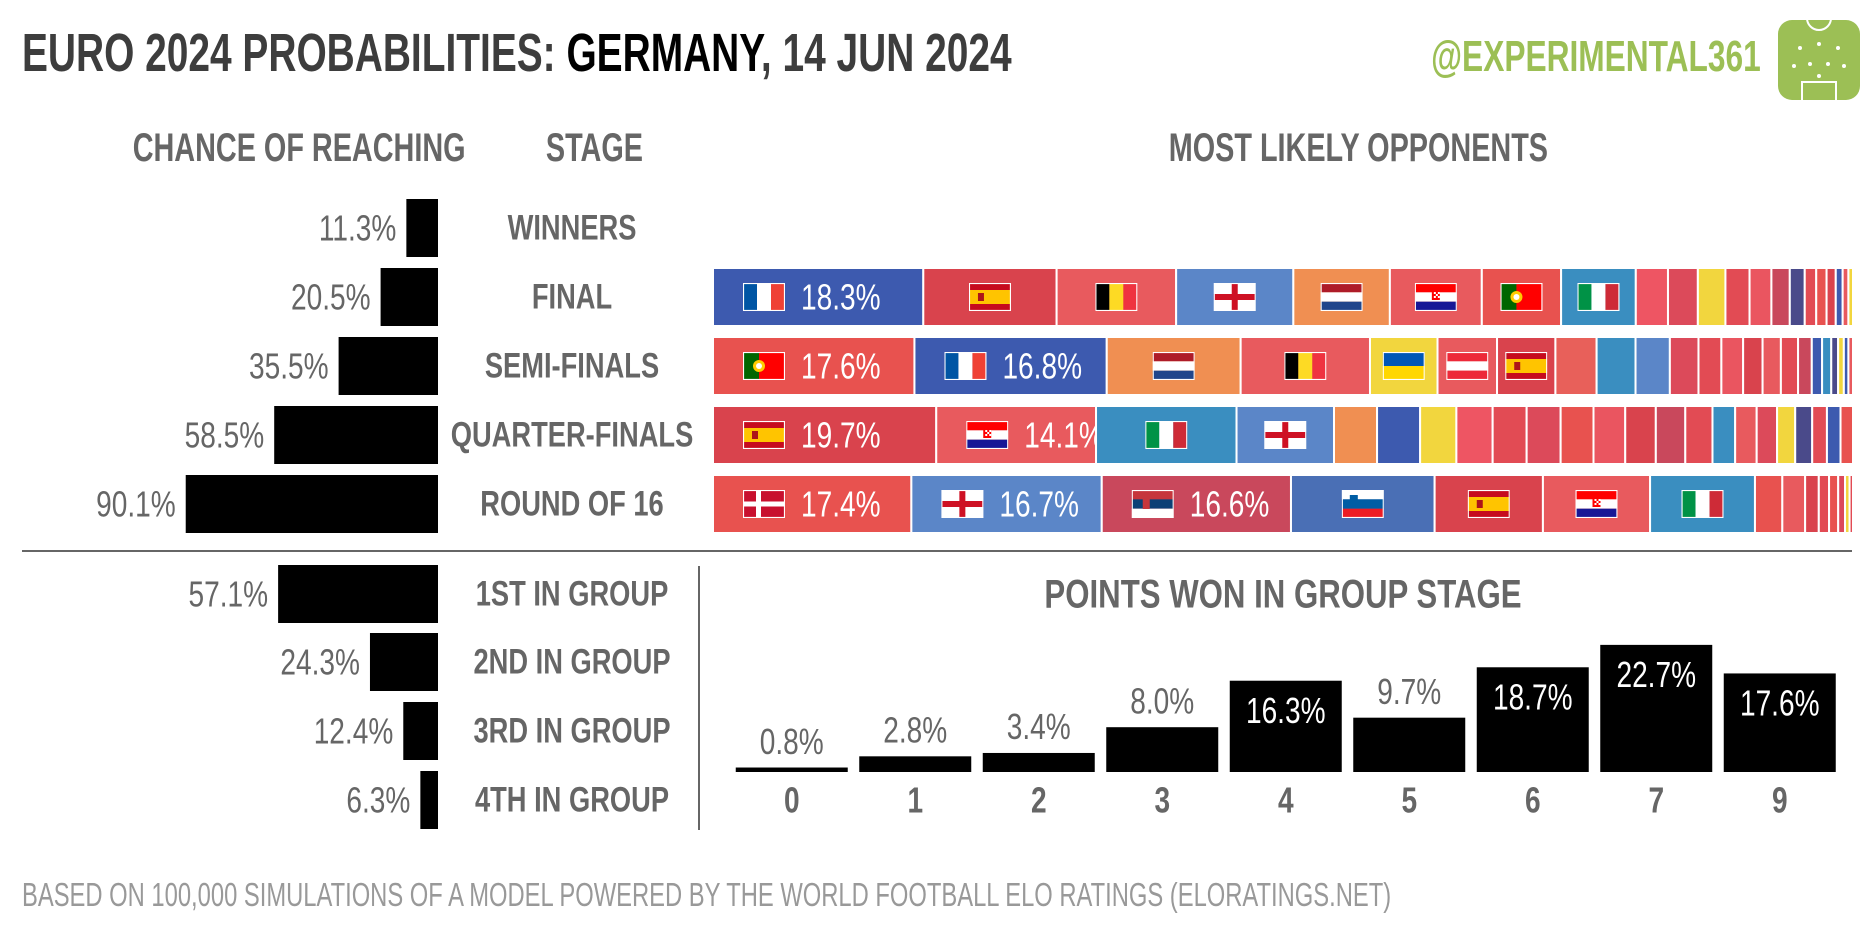  I want to click on points-value-label: 3.4%, so click(1039, 727).